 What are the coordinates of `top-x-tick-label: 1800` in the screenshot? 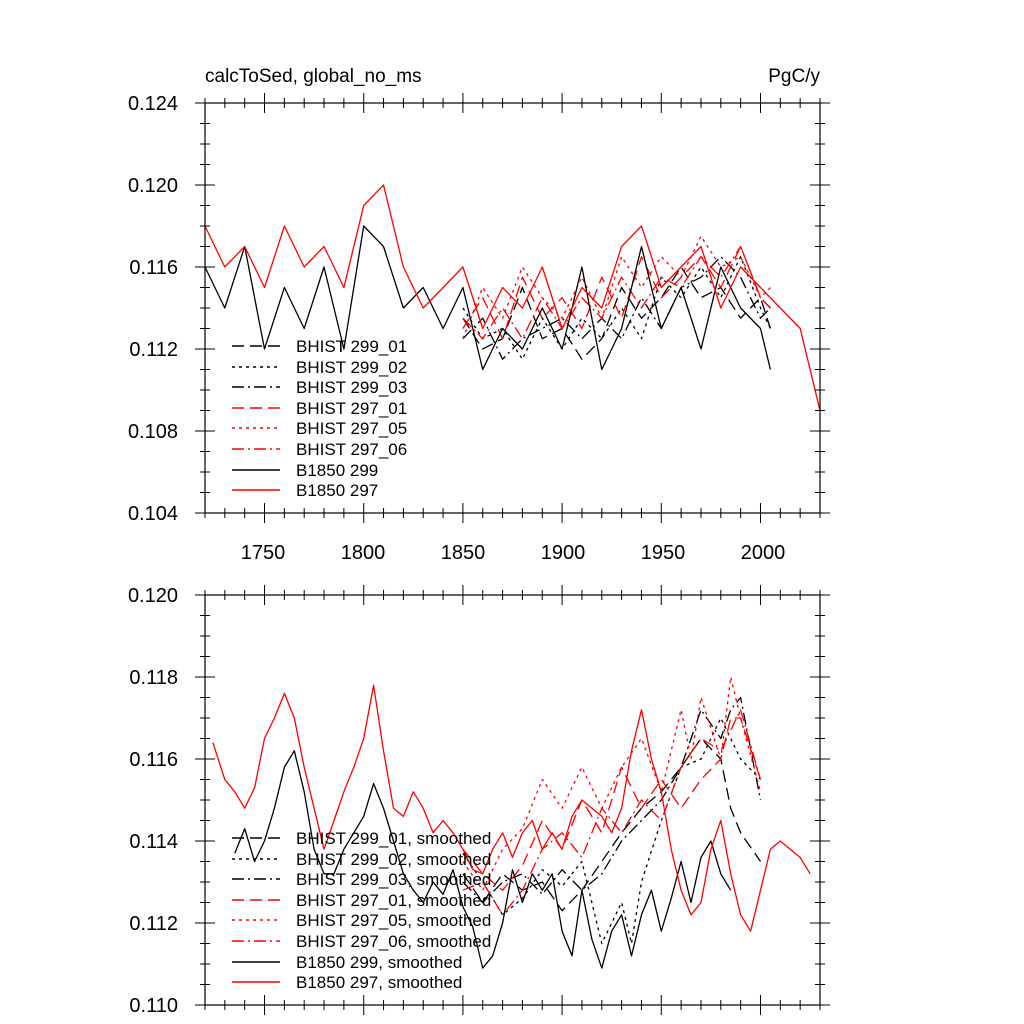 It's located at (363, 553).